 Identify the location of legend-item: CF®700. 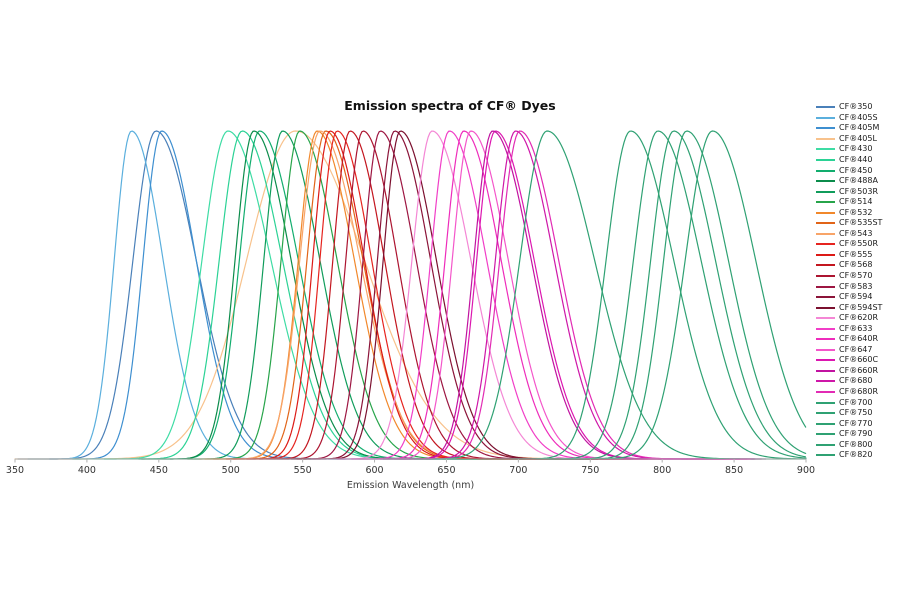
(849, 402).